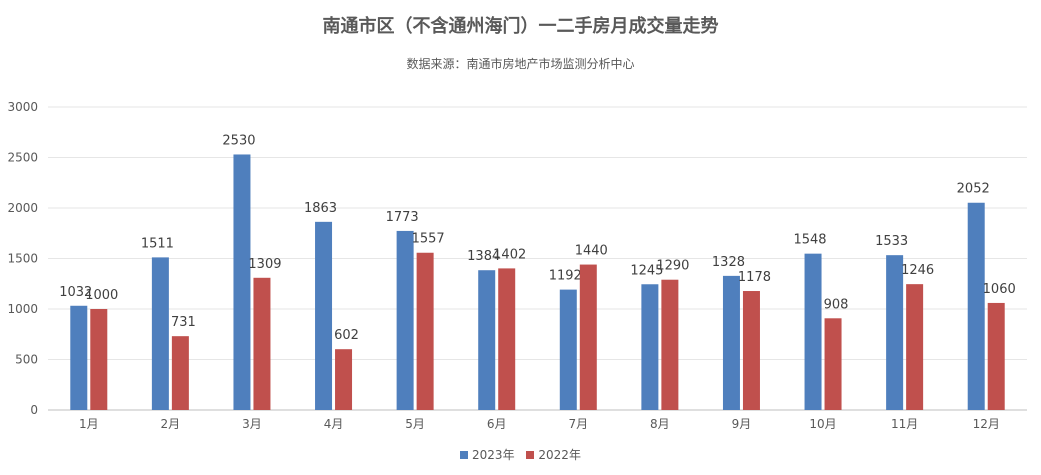  Describe the element at coordinates (415, 424) in the screenshot. I see `x-tick-label: 5月` at that location.